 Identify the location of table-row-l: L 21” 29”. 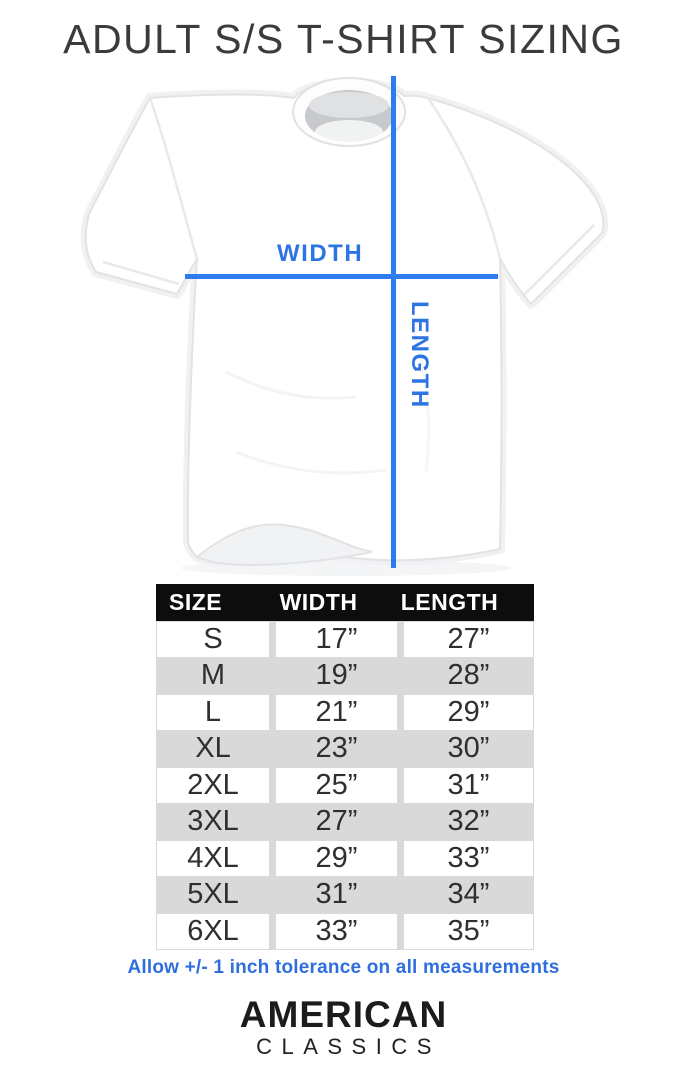
(345, 712).